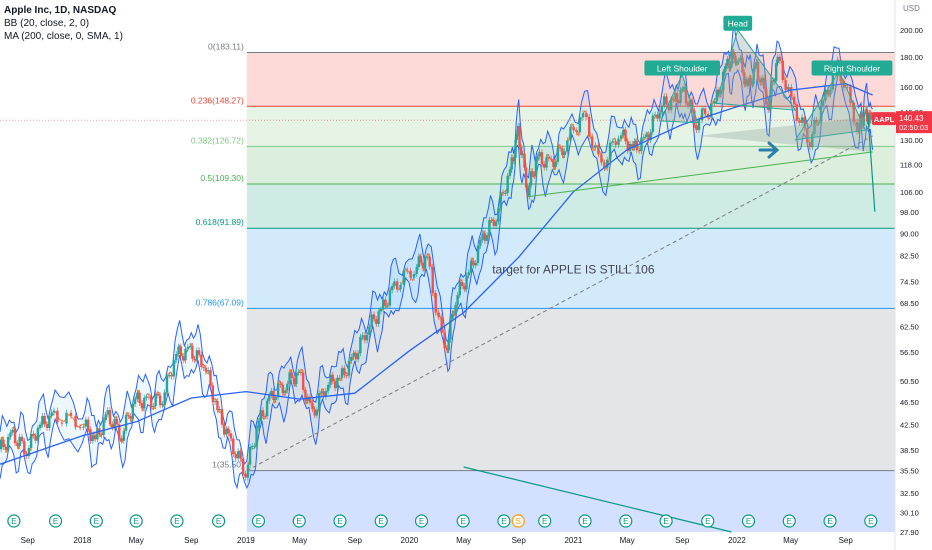 The height and width of the screenshot is (550, 932). What do you see at coordinates (442, 521) in the screenshot?
I see `event-markers: E E E E E E E E E E E E E E E E E E E E E ES` at bounding box center [442, 521].